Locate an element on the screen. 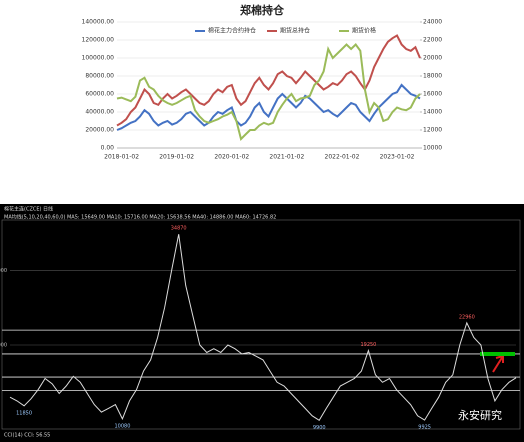 The width and height of the screenshot is (524, 442). y-tick-label: 120000.00 is located at coordinates (98, 40).